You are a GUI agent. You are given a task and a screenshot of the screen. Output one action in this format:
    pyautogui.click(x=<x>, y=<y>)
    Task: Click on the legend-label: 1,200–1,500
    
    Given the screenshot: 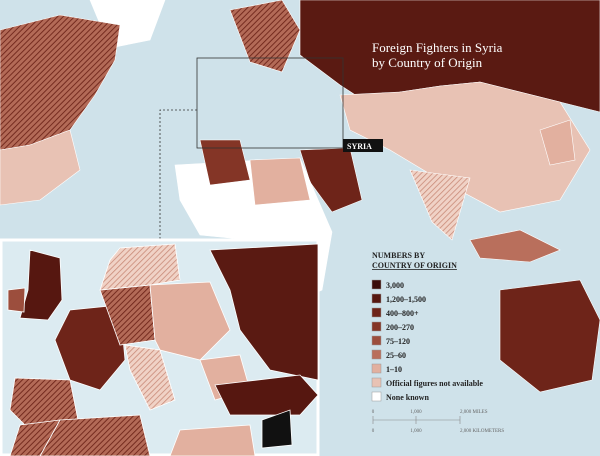 What is the action you would take?
    pyautogui.click(x=406, y=299)
    